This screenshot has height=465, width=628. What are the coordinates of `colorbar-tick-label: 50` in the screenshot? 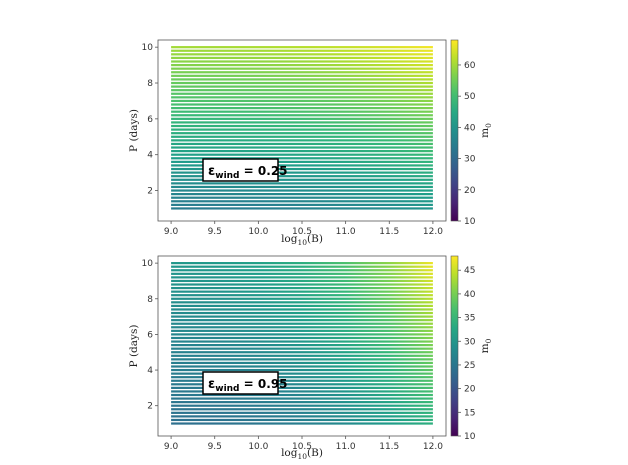 It's located at (470, 97).